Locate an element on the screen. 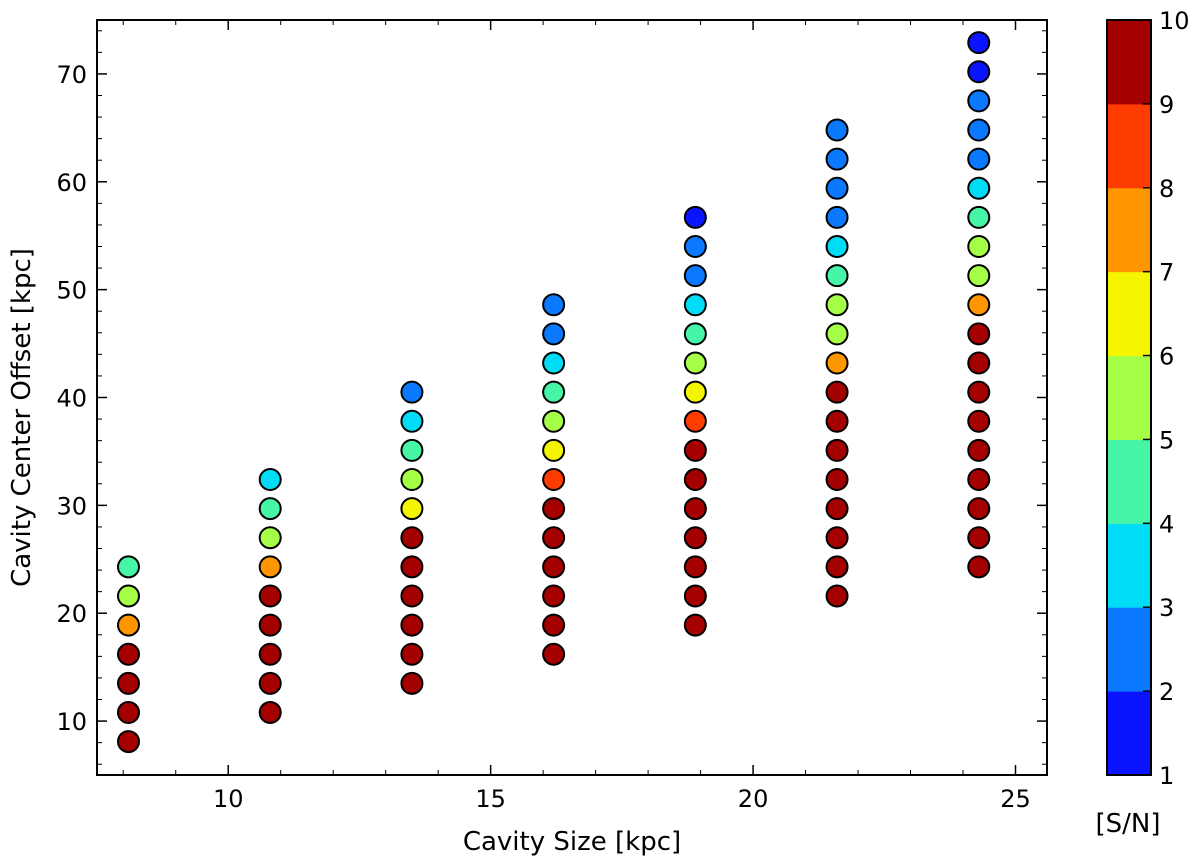 The width and height of the screenshot is (1200, 863). colorbar-tick-label: 8 is located at coordinates (1166, 189).